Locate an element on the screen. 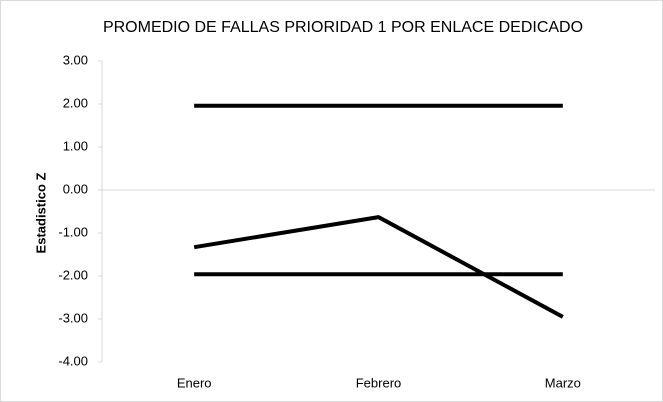 This screenshot has width=663, height=402. y-axis-label: Estadistico Z is located at coordinates (40, 212).